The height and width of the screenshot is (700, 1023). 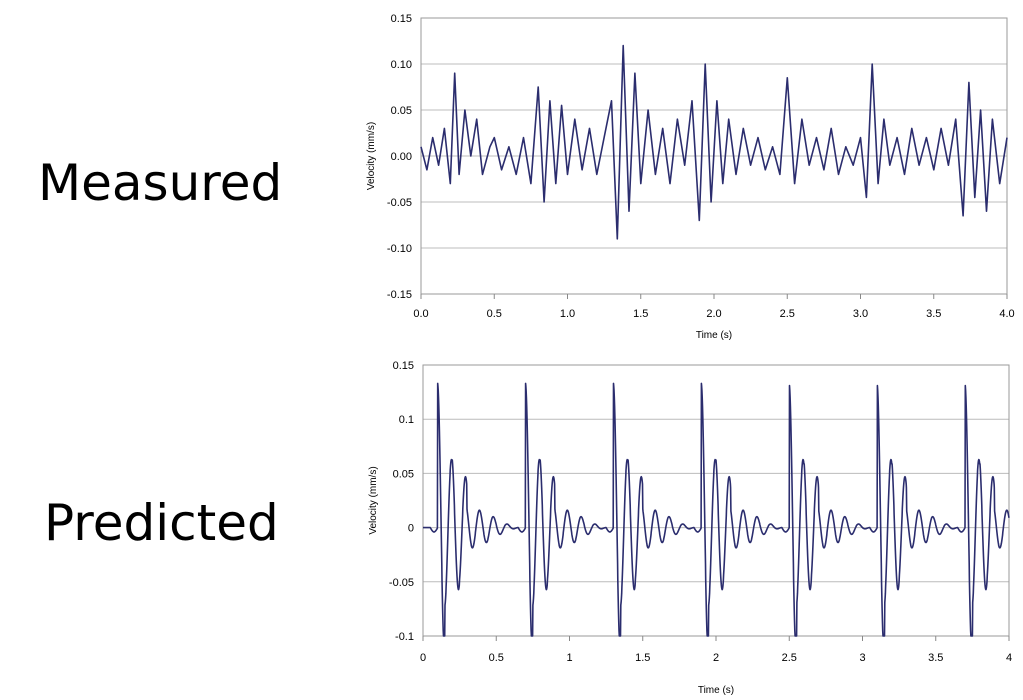 I want to click on predicted-label: Predicted, so click(x=161, y=523).